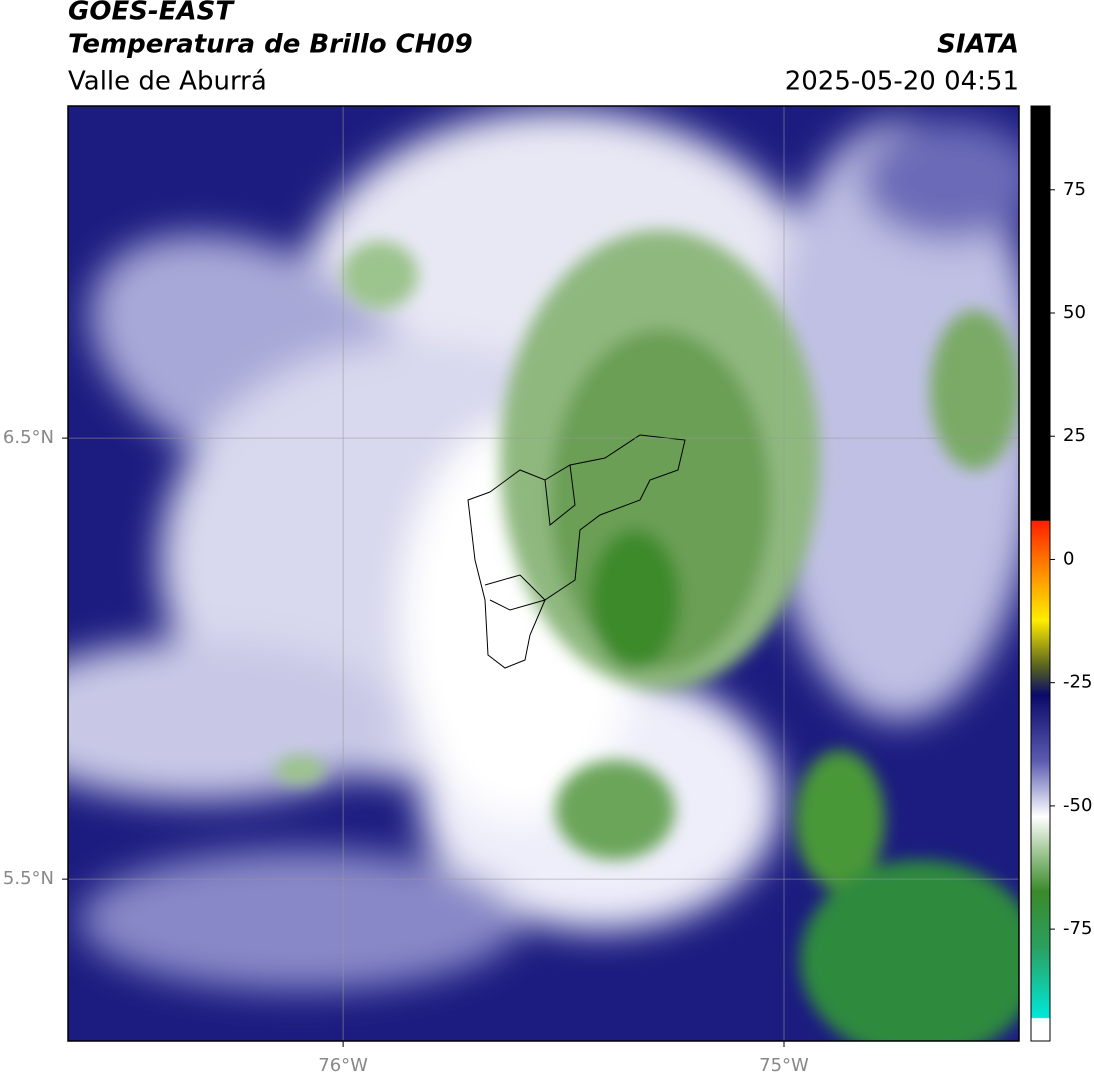 The height and width of the screenshot is (1078, 1094). Describe the element at coordinates (576, 551) in the screenshot. I see `basin-outline` at that location.